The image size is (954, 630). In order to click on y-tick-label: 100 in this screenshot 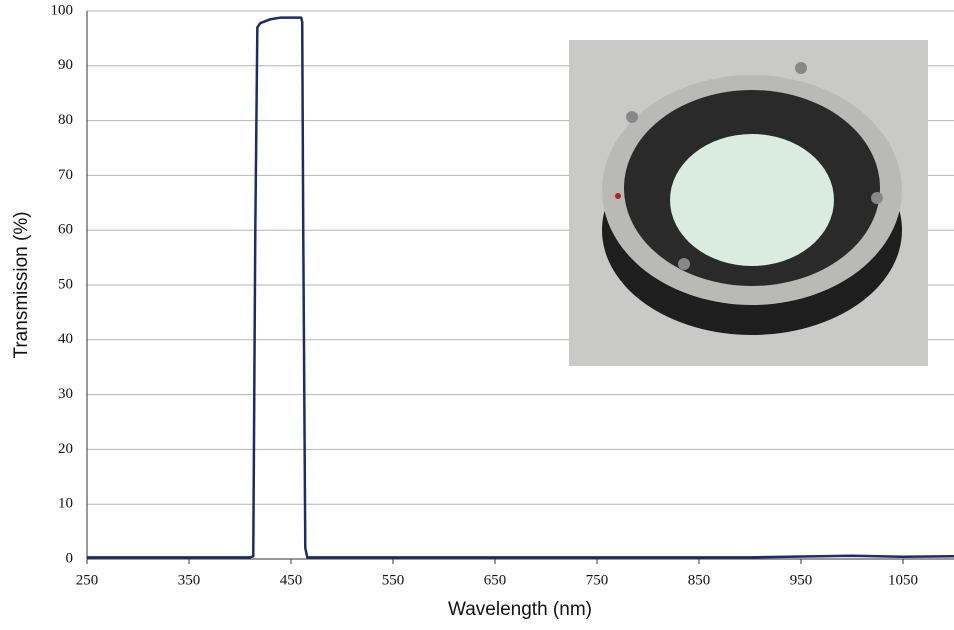, I will do `click(62, 10)`.